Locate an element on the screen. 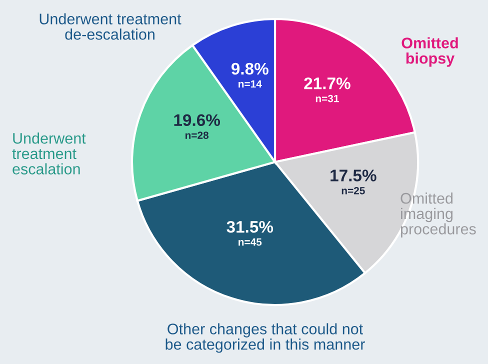 The width and height of the screenshot is (488, 364). slice-label: Underwent treatment escalation is located at coordinates (49, 153).